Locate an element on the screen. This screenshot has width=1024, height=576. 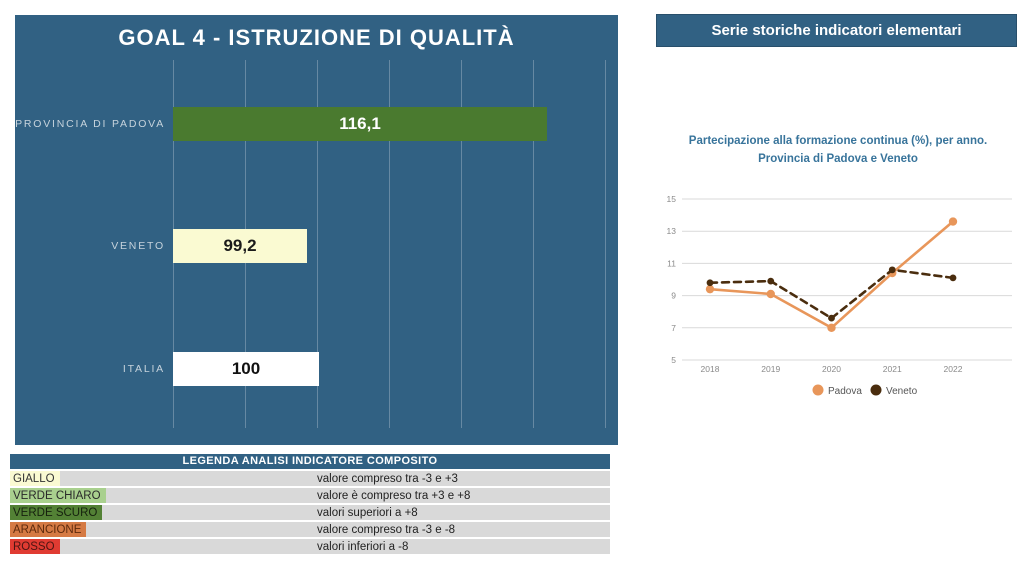
x-axis-label: 2022 is located at coordinates (953, 369).